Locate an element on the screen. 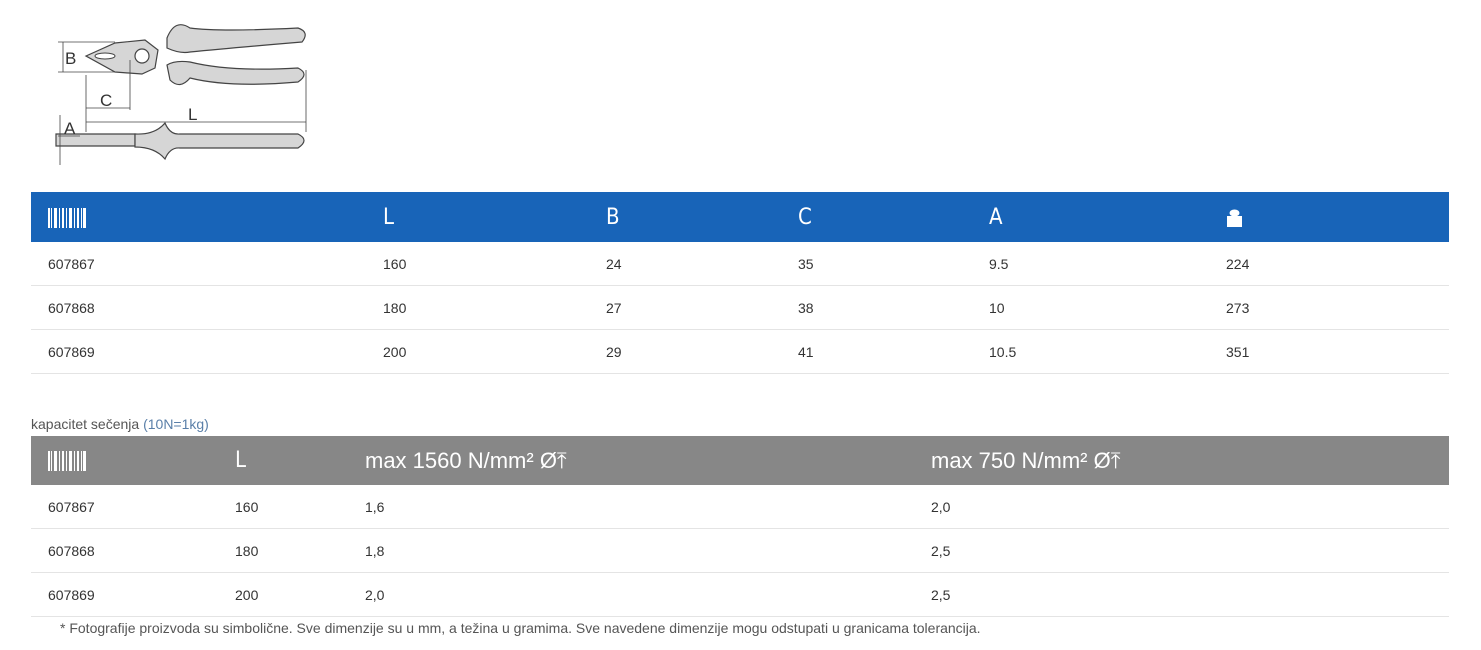 This screenshot has width=1481, height=650. table-row: 607868 180 27 38 10 273 is located at coordinates (740, 307).